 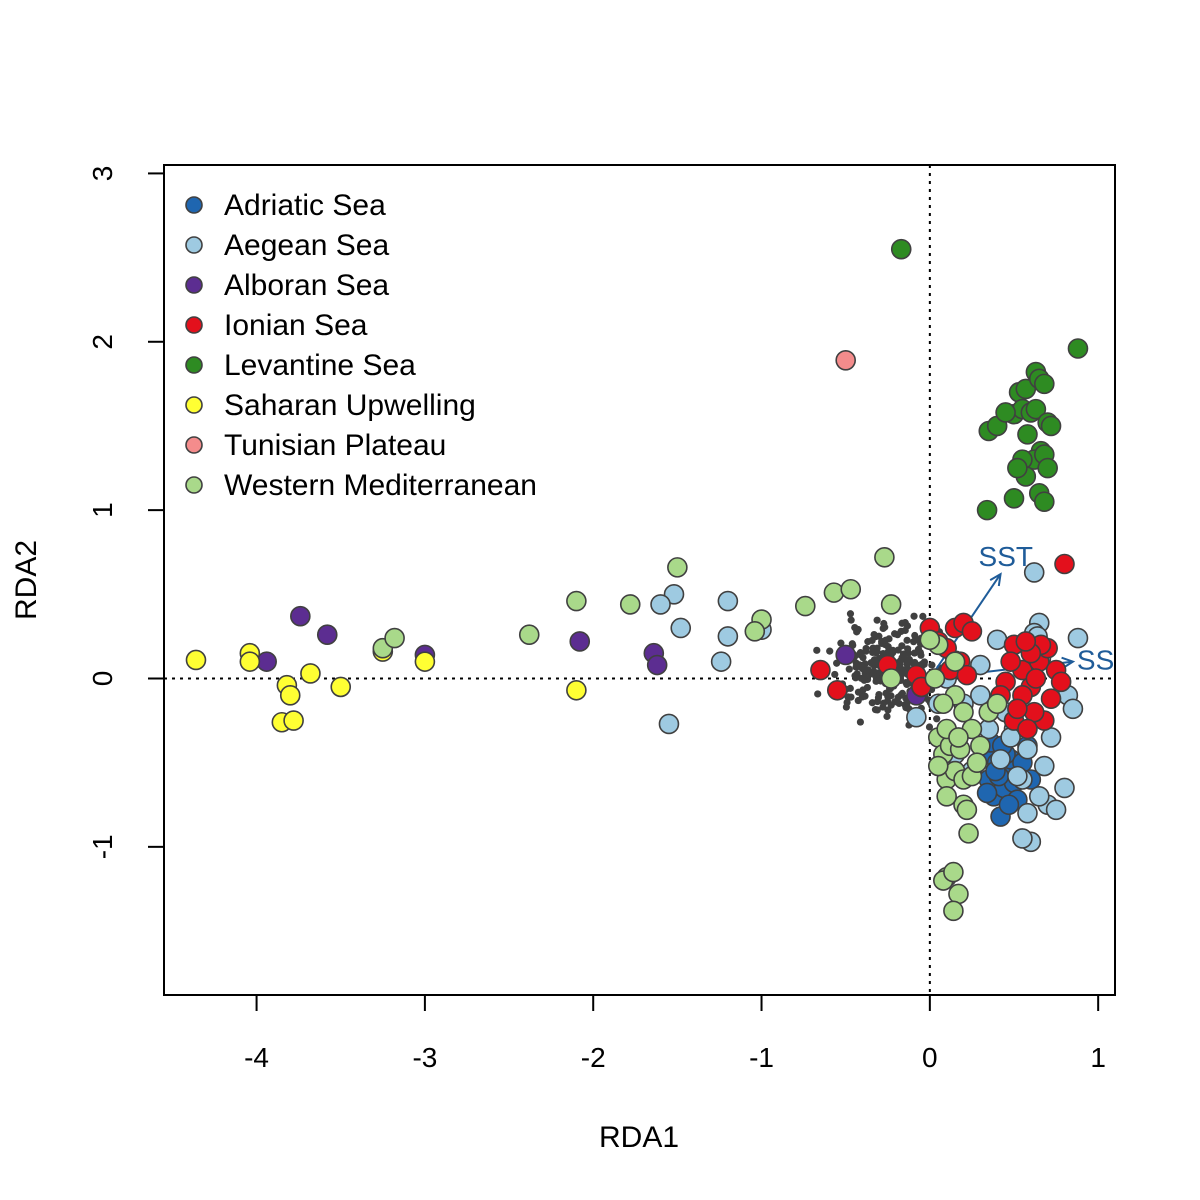 What do you see at coordinates (194, 485) in the screenshot?
I see `legend-marker-western-mediterranean` at bounding box center [194, 485].